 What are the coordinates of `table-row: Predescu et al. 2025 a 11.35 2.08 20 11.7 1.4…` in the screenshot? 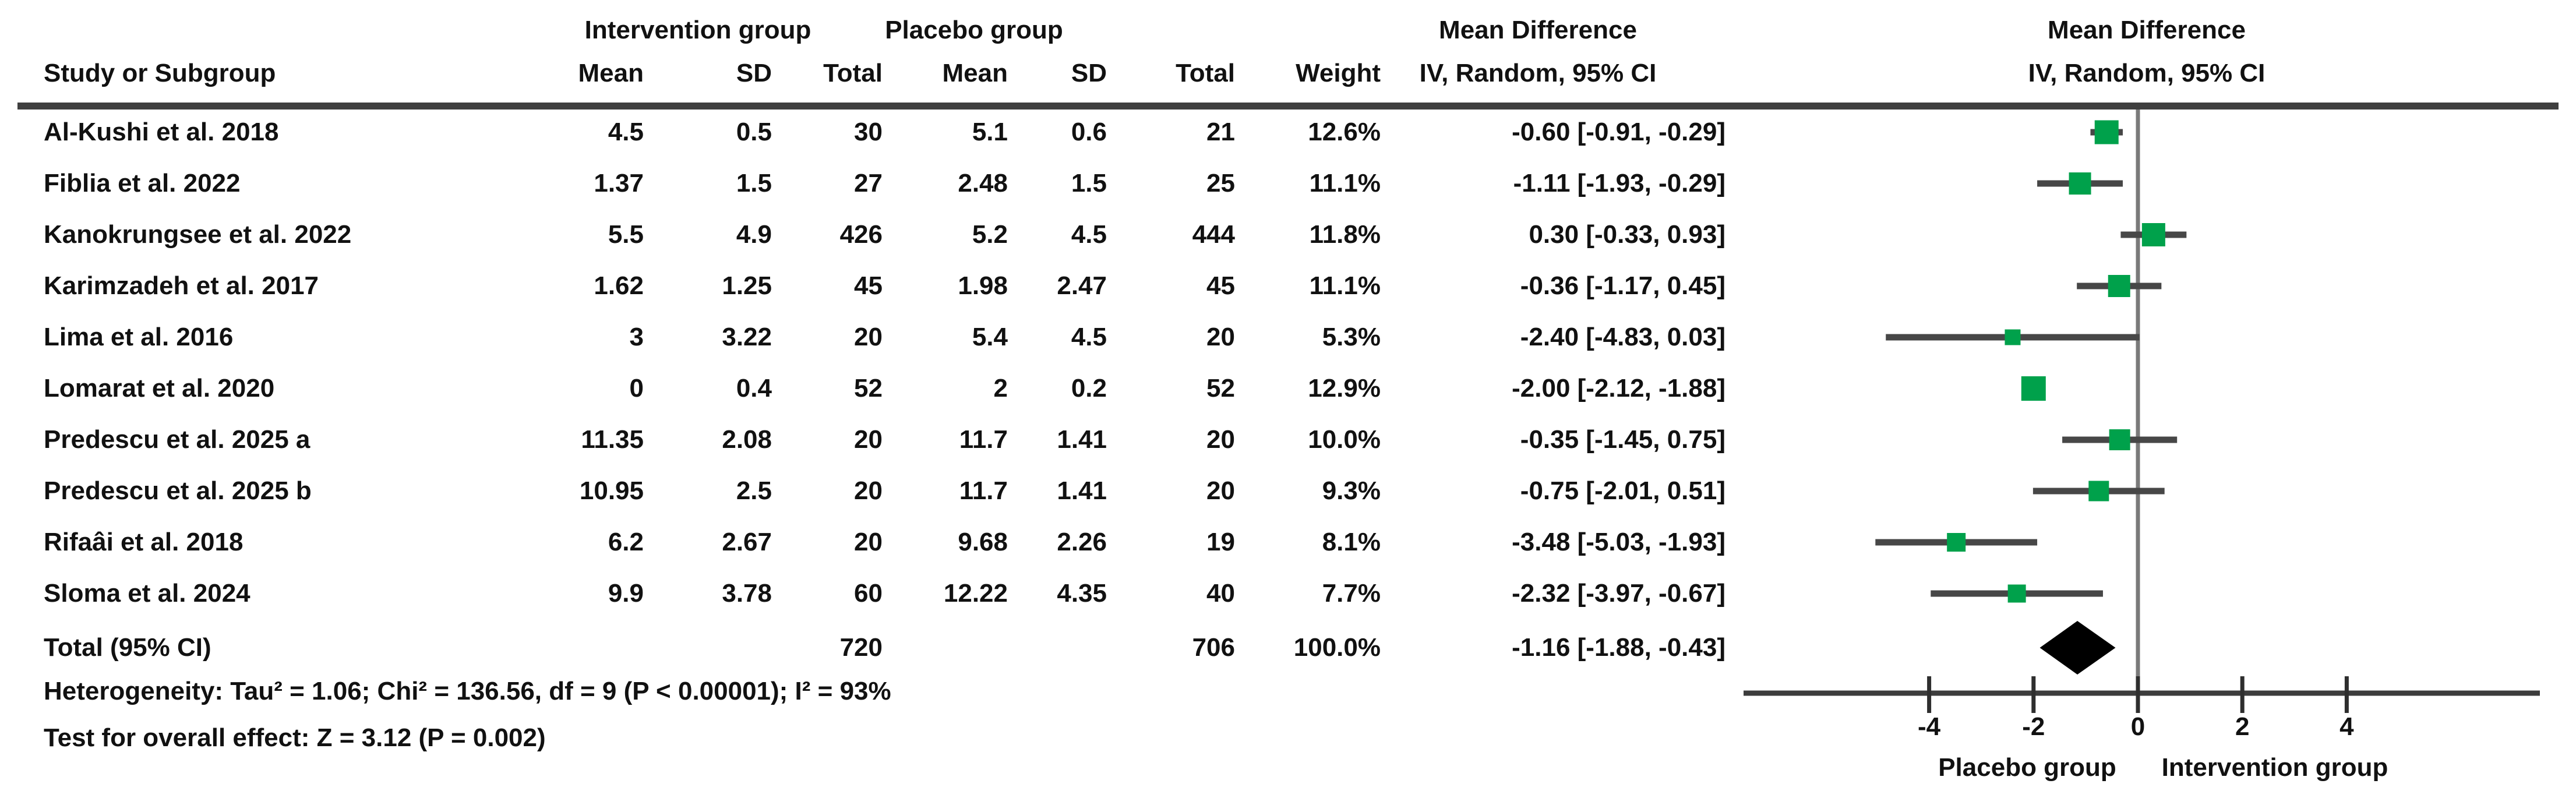 It's located at (1288, 439).